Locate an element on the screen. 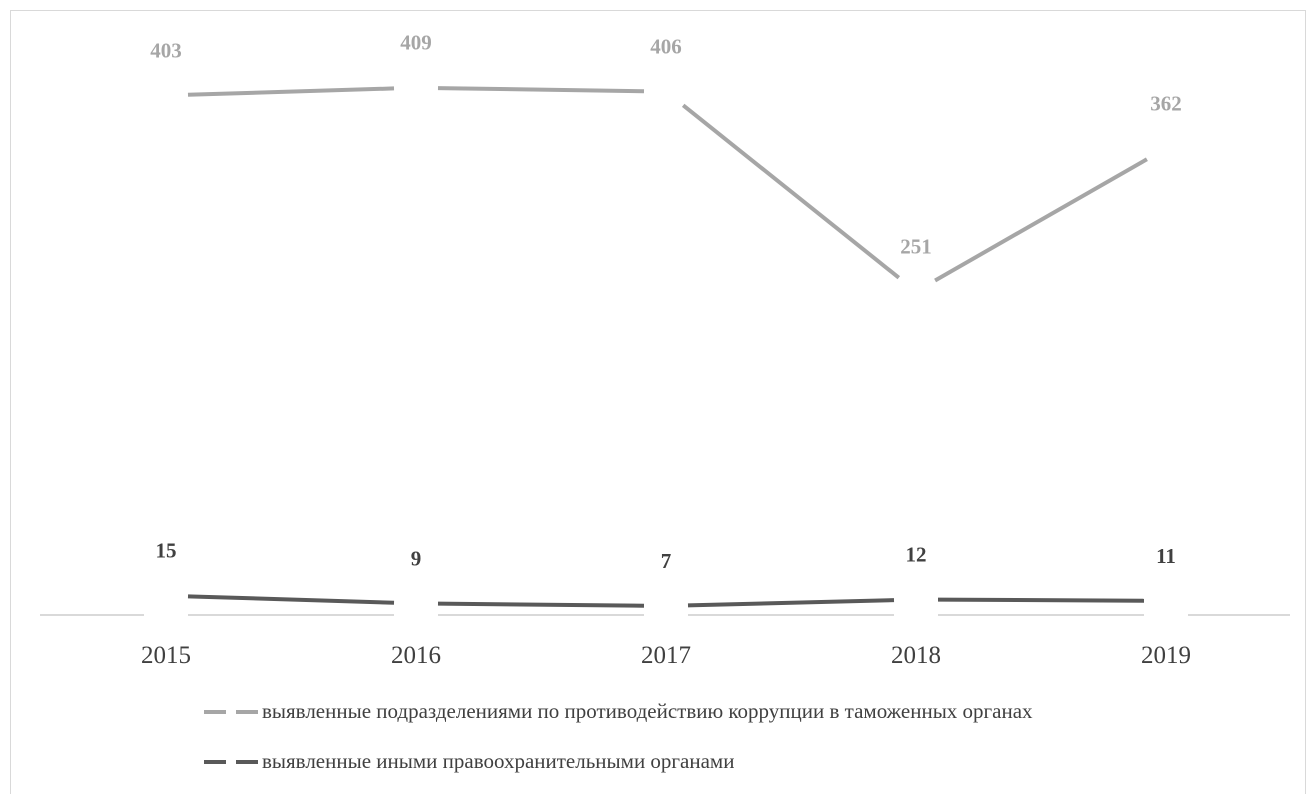 This screenshot has width=1308, height=796. series-1-data-label: 251 is located at coordinates (916, 246).